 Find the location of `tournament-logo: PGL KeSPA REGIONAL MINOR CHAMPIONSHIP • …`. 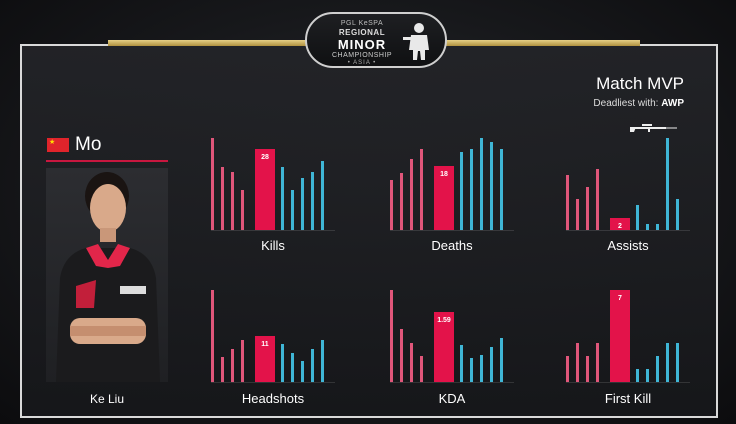

tournament-logo: PGL KeSPA REGIONAL MINOR CHAMPIONSHIP • … is located at coordinates (376, 40).